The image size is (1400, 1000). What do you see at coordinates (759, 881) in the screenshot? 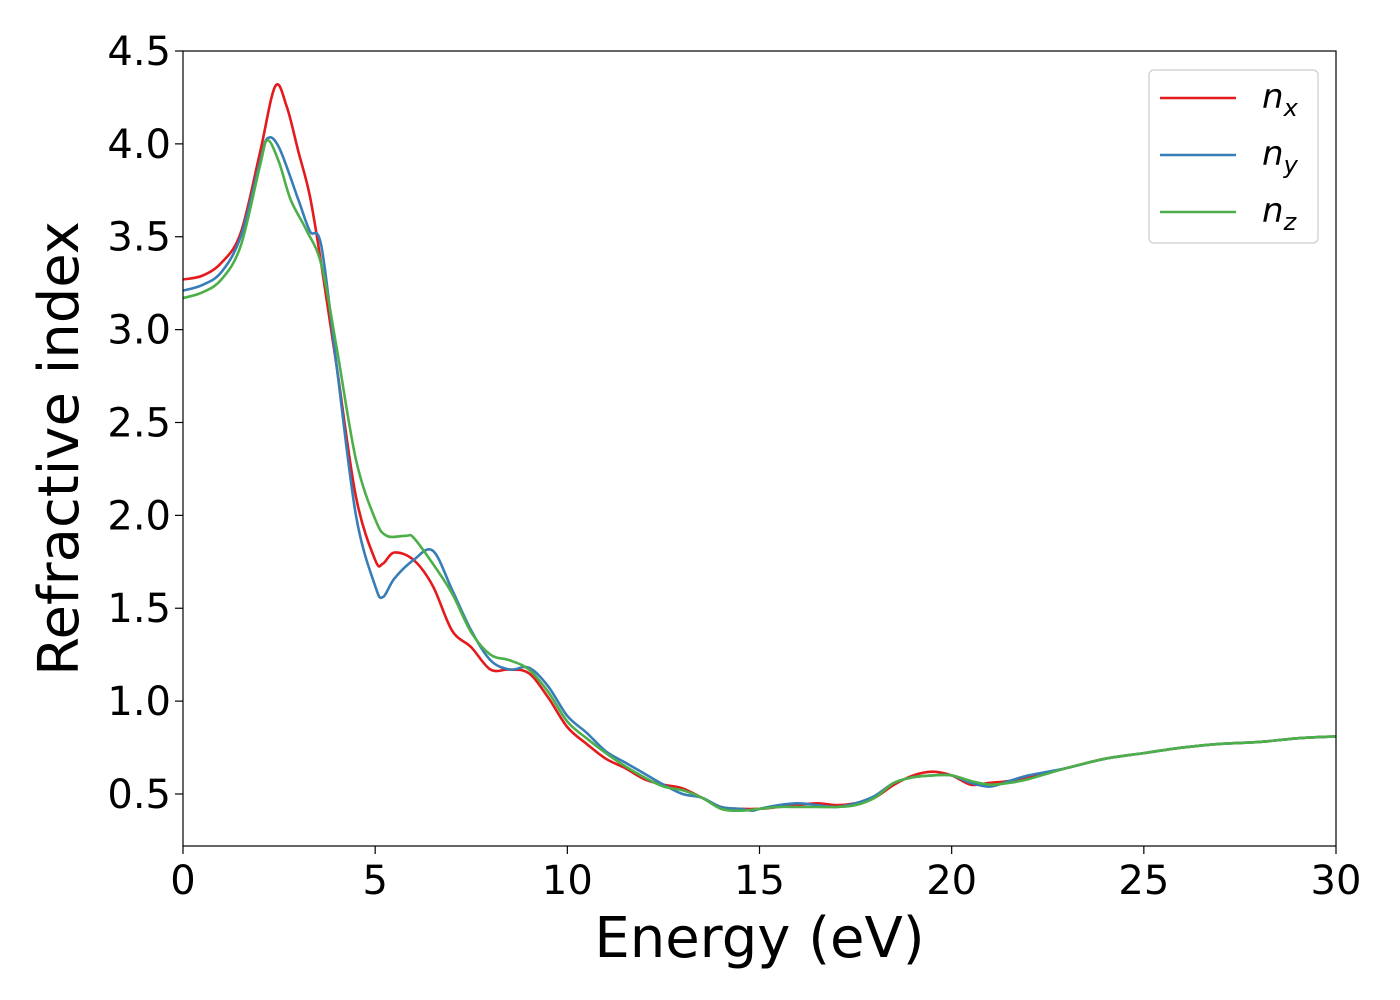
I see `x-tick-label: 15` at bounding box center [759, 881].